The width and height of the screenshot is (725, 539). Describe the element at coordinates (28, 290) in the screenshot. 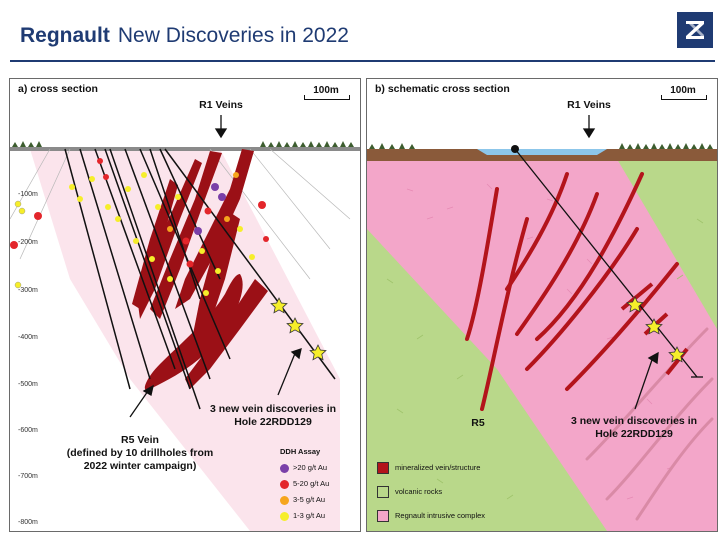

I see `depth-tick: -300m` at that location.